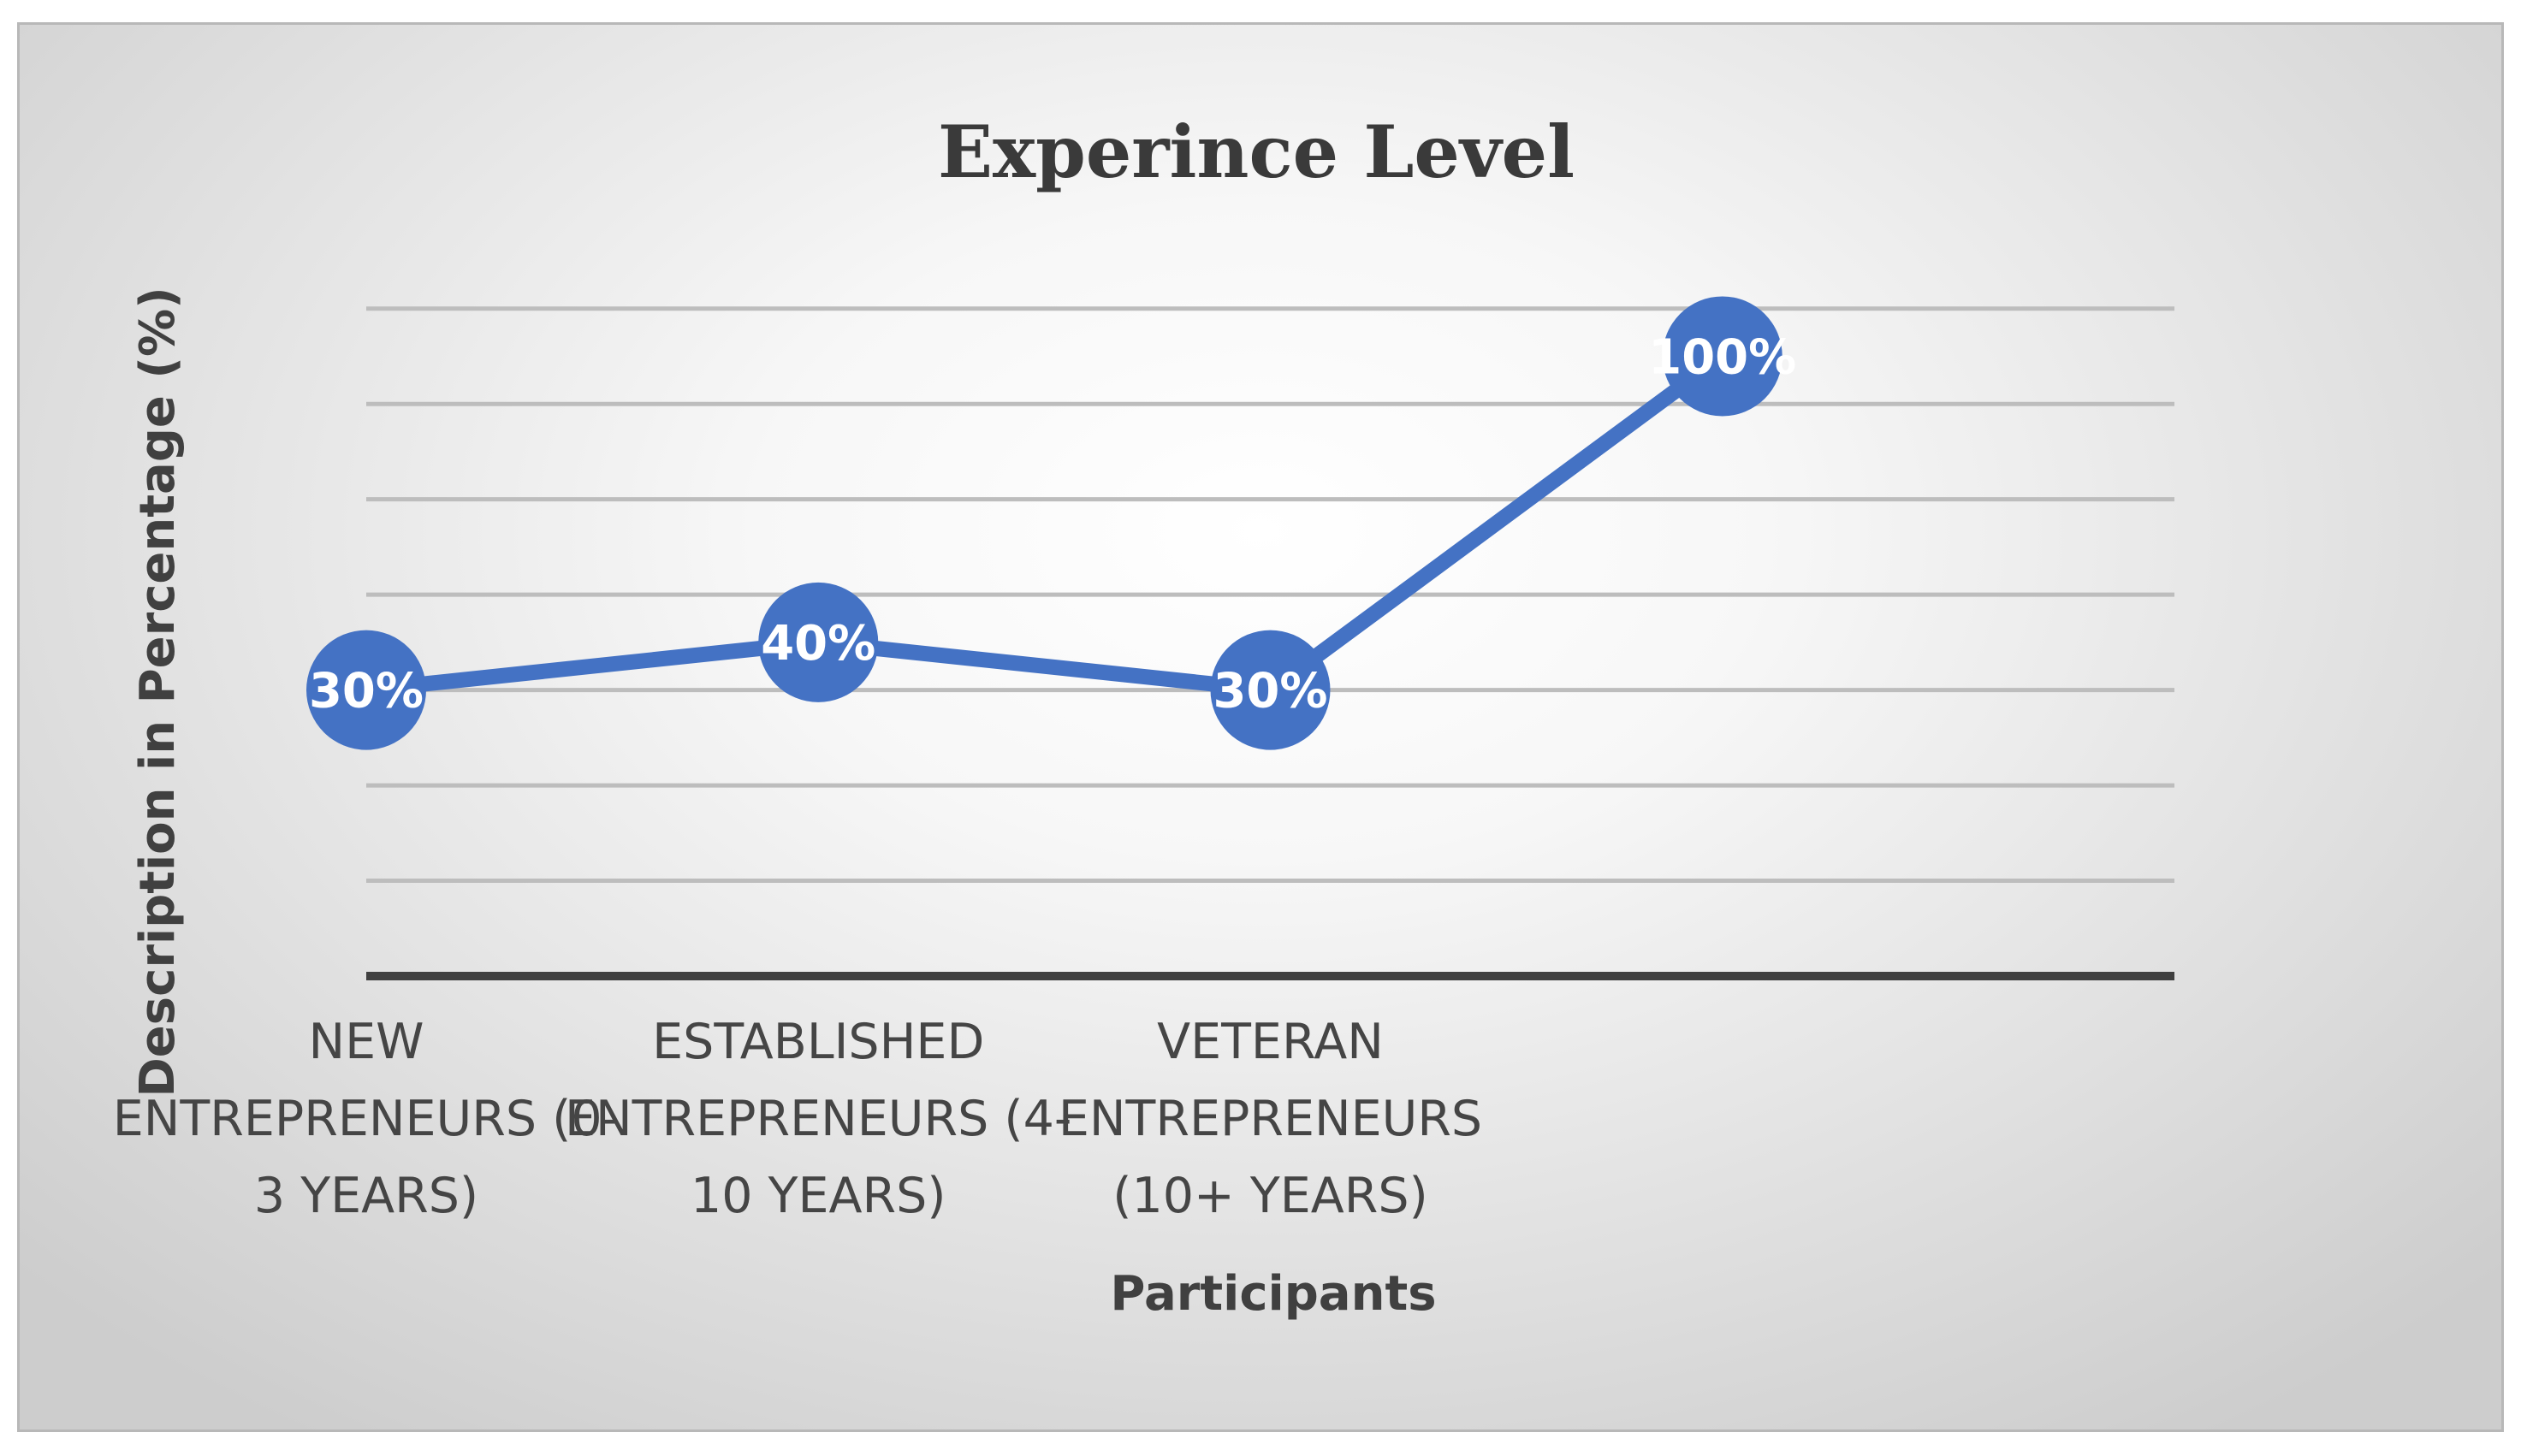 The image size is (2521, 1456). I want to click on chart-title: Experince Level, so click(1256, 151).